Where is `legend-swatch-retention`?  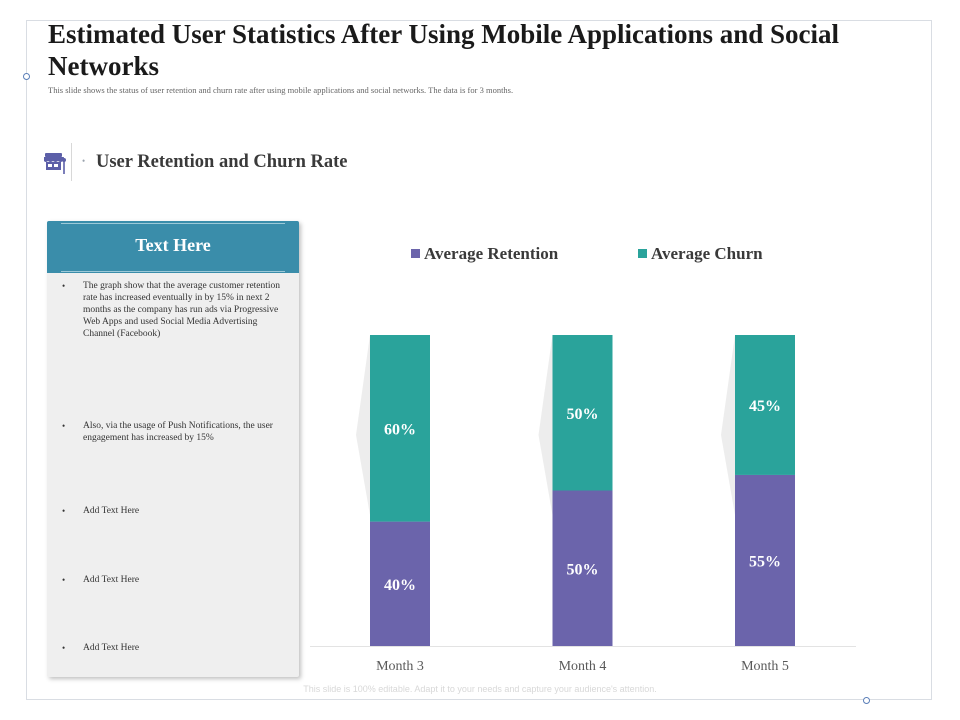
legend-swatch-retention is located at coordinates (415, 253).